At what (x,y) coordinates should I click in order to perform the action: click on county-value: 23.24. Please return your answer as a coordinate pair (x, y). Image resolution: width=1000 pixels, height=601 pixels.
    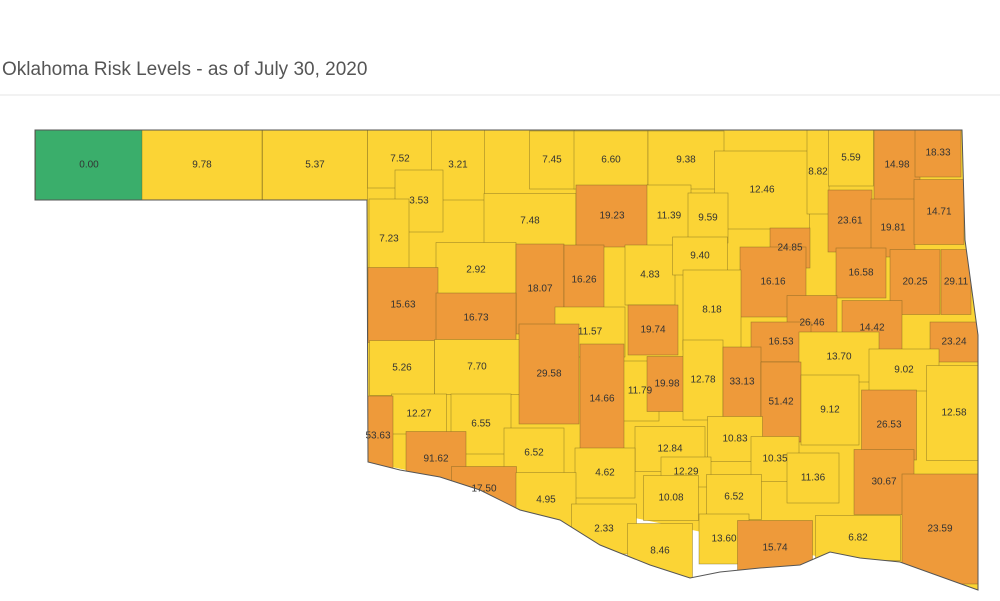
    Looking at the image, I should click on (953, 342).